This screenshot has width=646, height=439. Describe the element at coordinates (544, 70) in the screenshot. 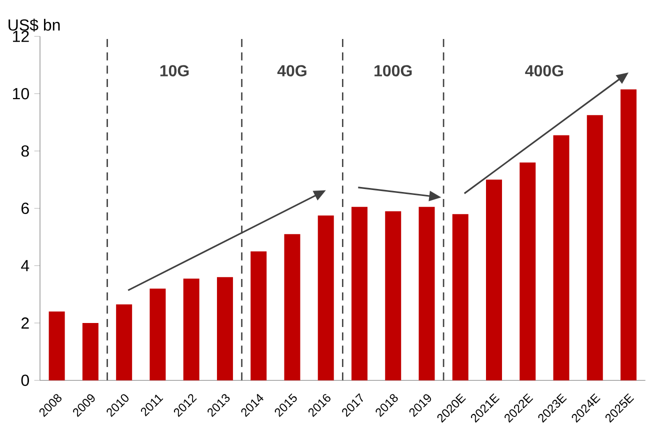

I see `annotation: 400G` at that location.